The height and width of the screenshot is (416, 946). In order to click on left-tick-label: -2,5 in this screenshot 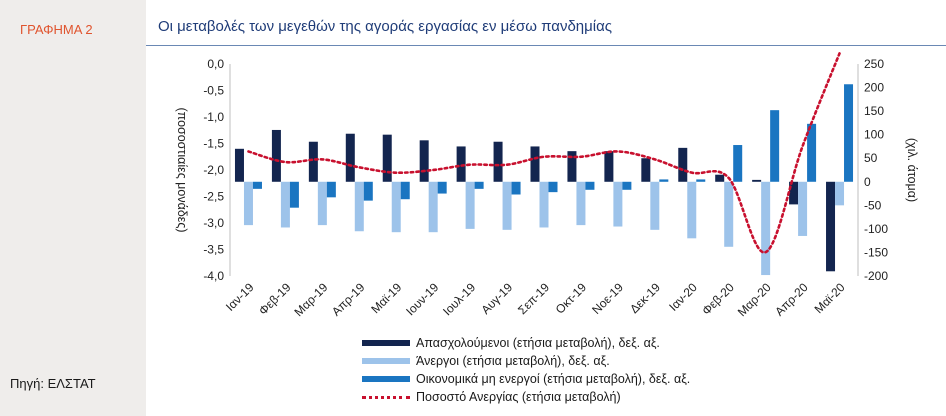, I will do `click(213, 197)`.